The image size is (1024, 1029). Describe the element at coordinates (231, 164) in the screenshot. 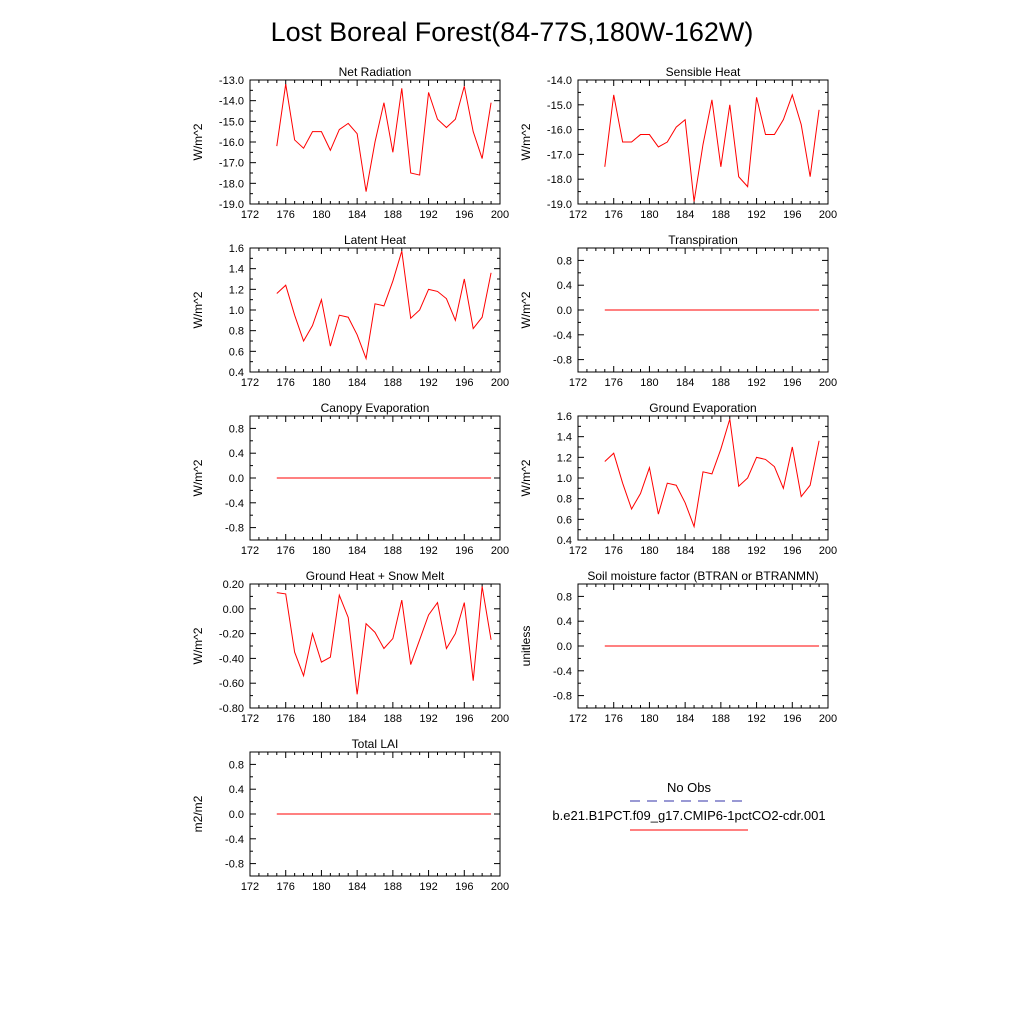

I see `y-tick-label: -17.0` at that location.